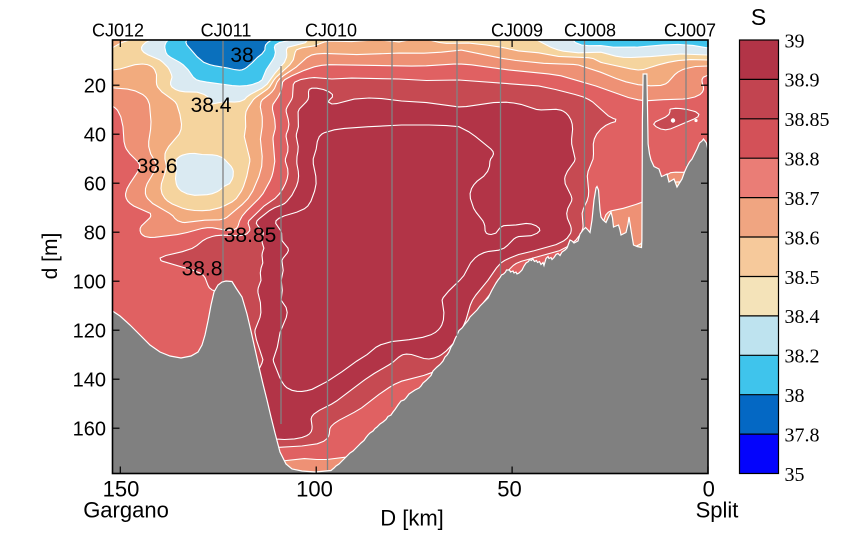 The height and width of the screenshot is (533, 860). Describe the element at coordinates (690, 31) in the screenshot. I see `svg-text: CJ007` at that location.